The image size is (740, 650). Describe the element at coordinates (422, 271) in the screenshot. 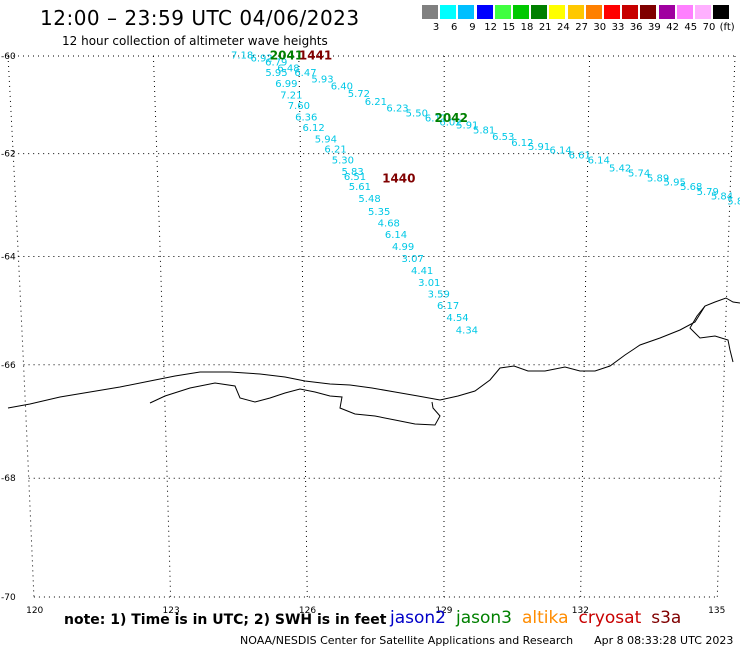

I see `wave-height-label: 4.41` at that location.